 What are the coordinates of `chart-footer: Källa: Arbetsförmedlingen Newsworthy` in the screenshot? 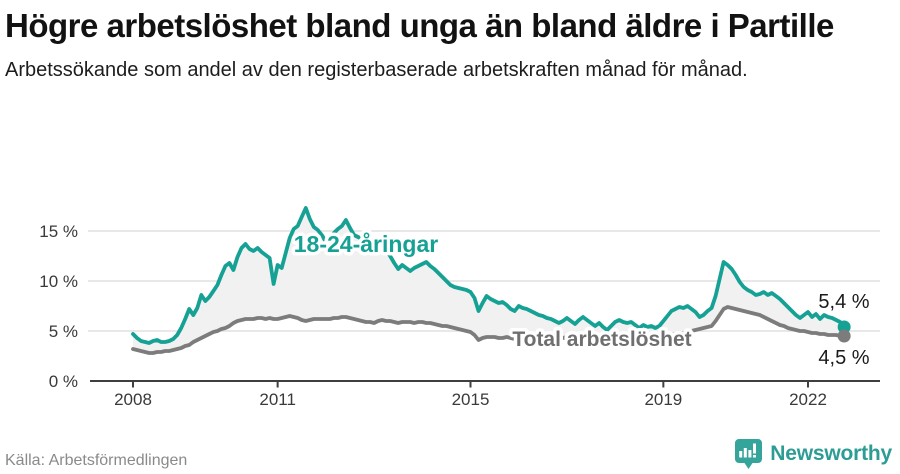 It's located at (448, 454).